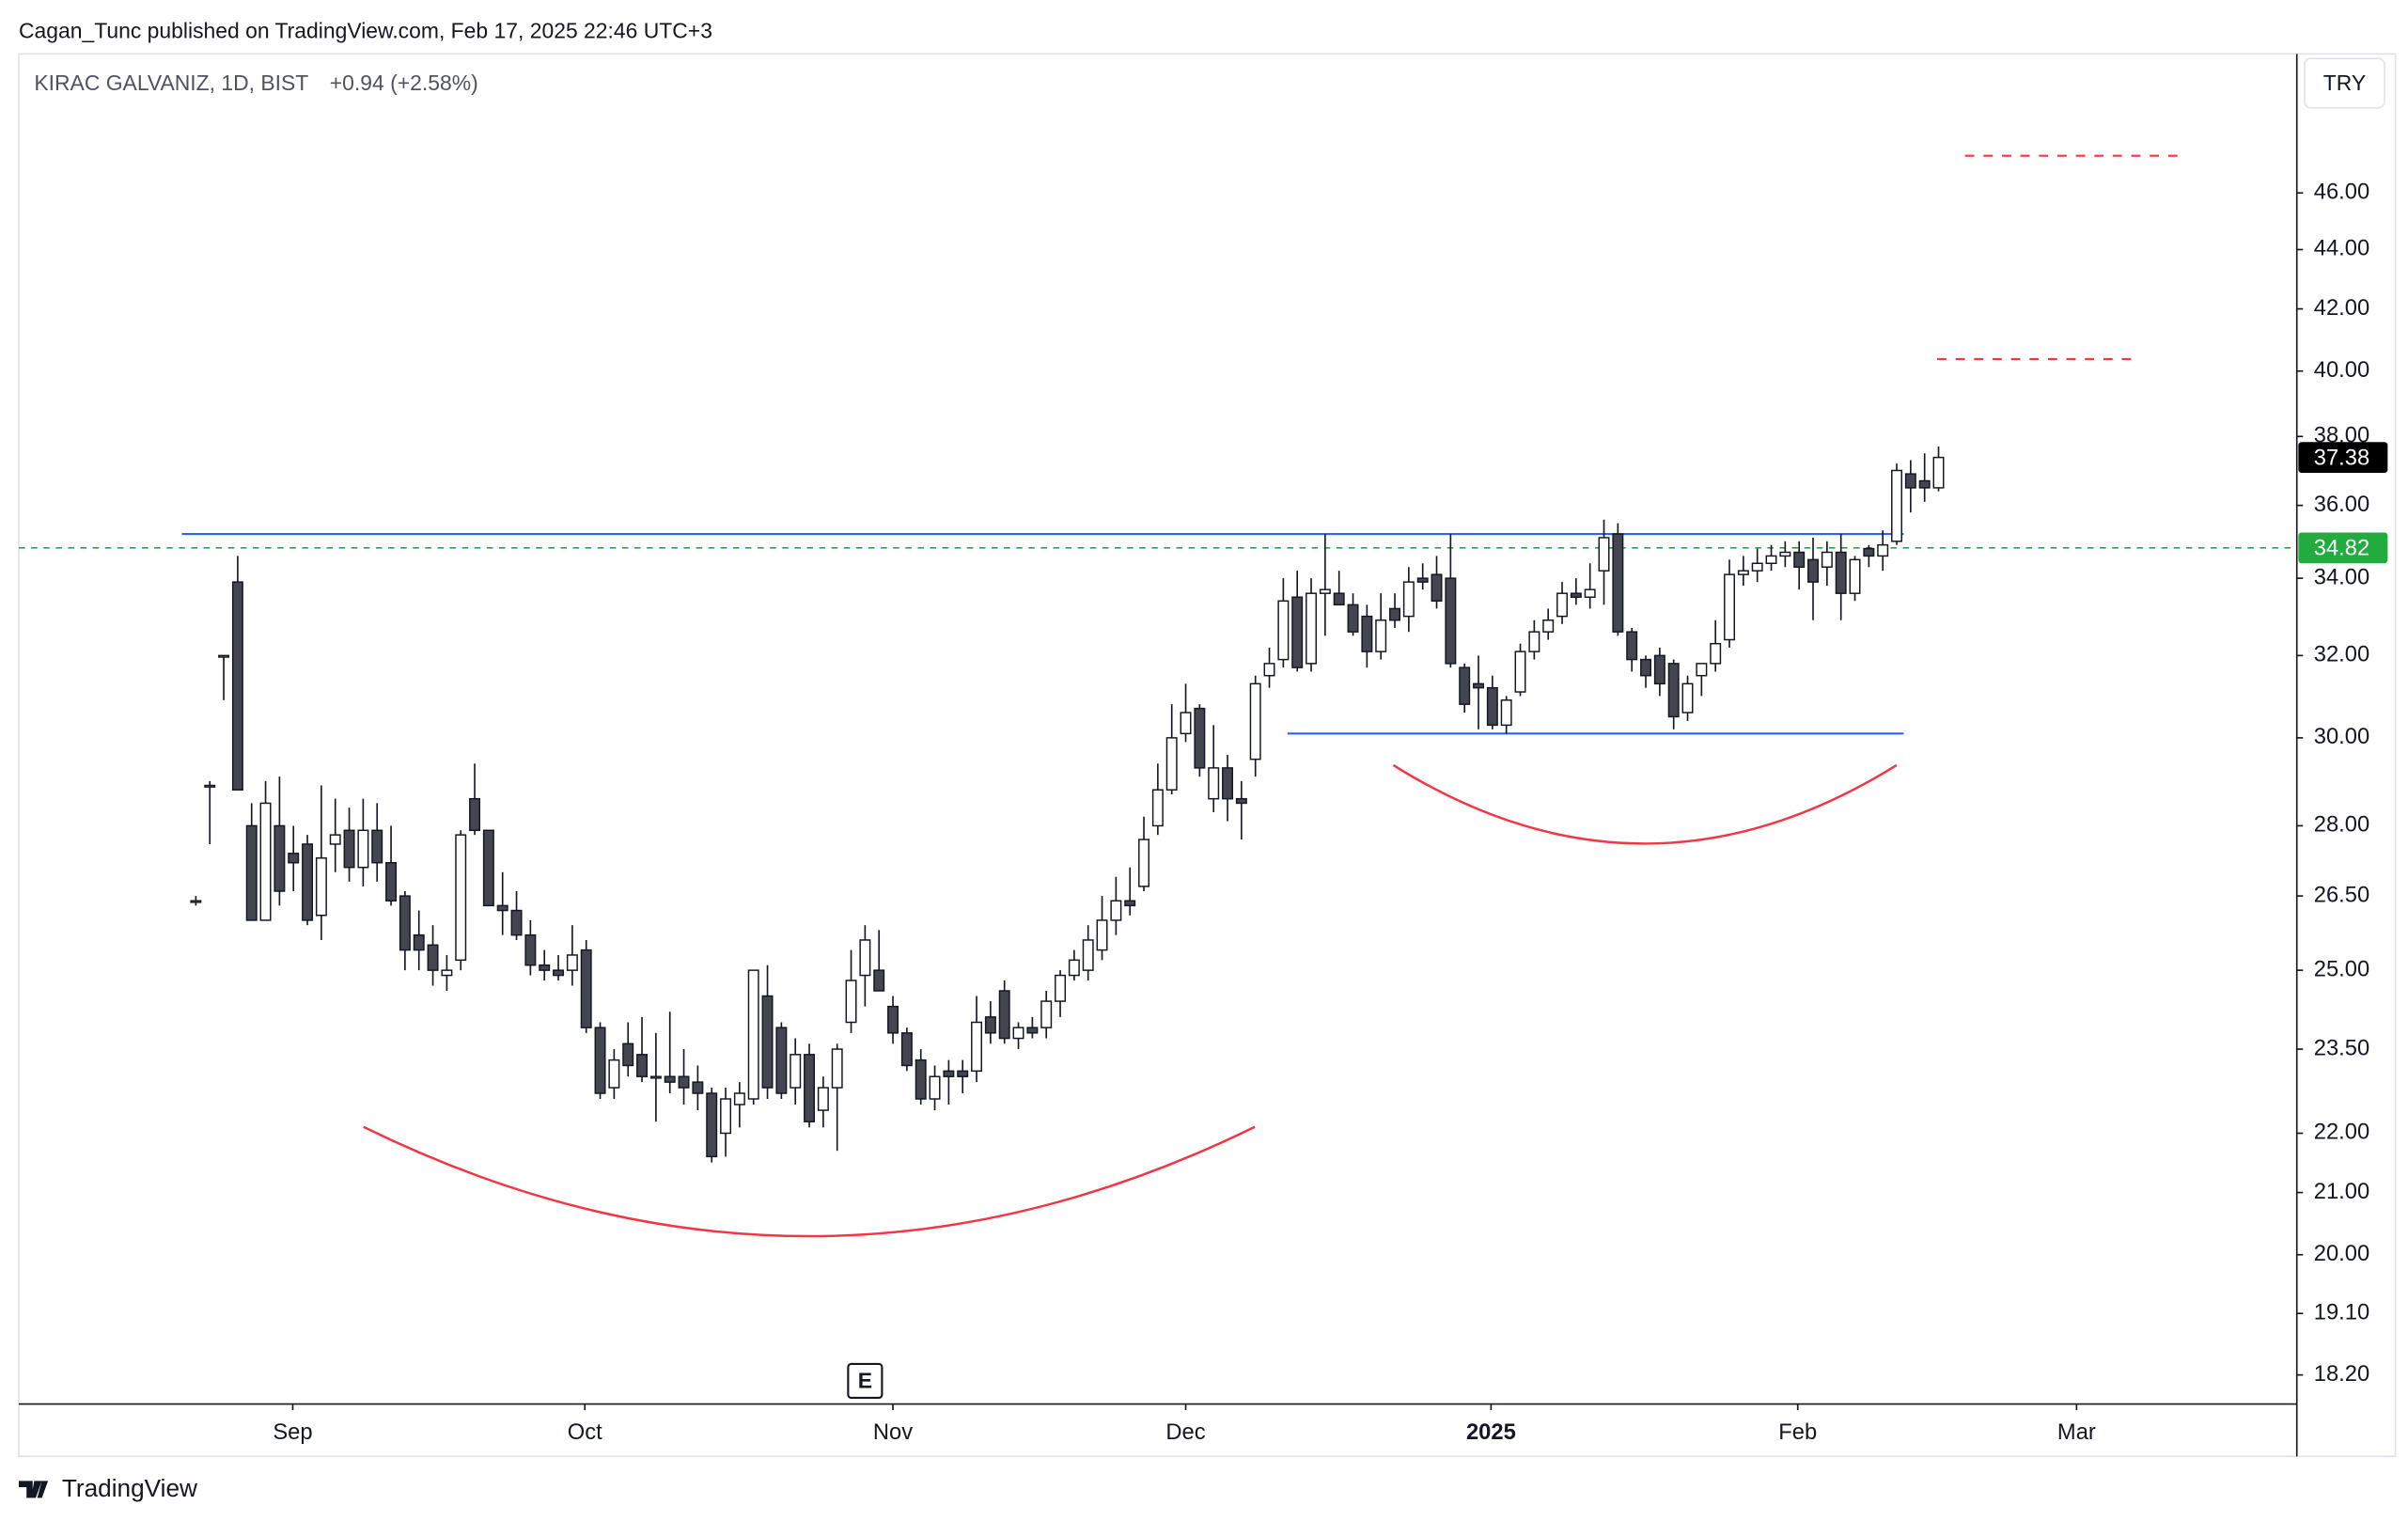 The image size is (2408, 1521). I want to click on currency: TRY, so click(2344, 83).